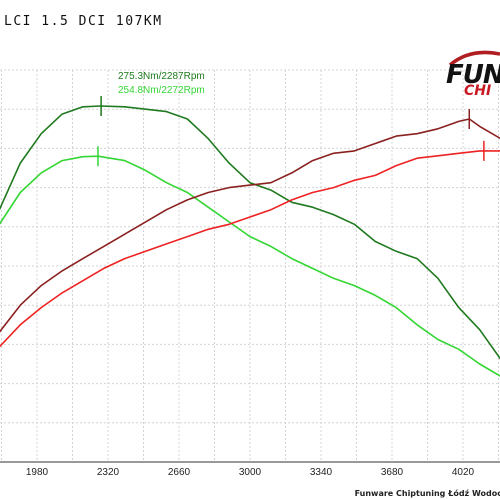 This screenshot has width=500, height=500. I want to click on peak-annotation-1: 254.8Nm/2272Rpm, so click(161, 90).